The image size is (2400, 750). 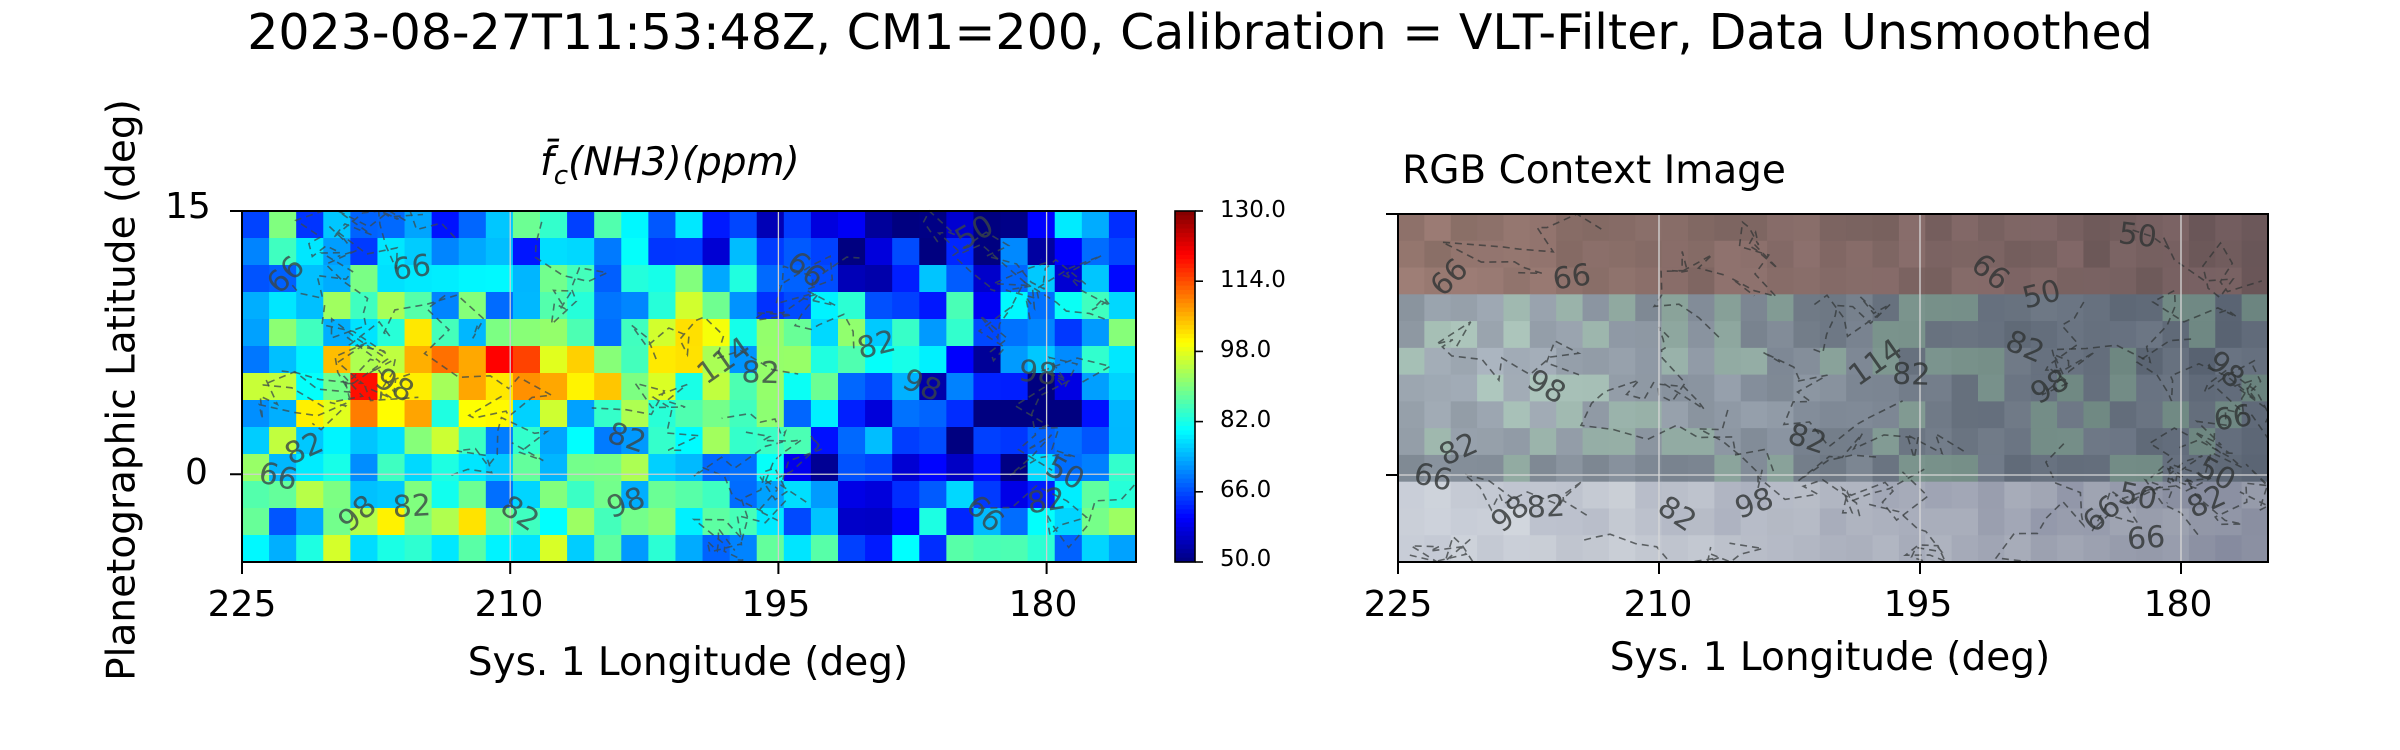 What do you see at coordinates (277, 476) in the screenshot?
I see `contour-label: 66` at bounding box center [277, 476].